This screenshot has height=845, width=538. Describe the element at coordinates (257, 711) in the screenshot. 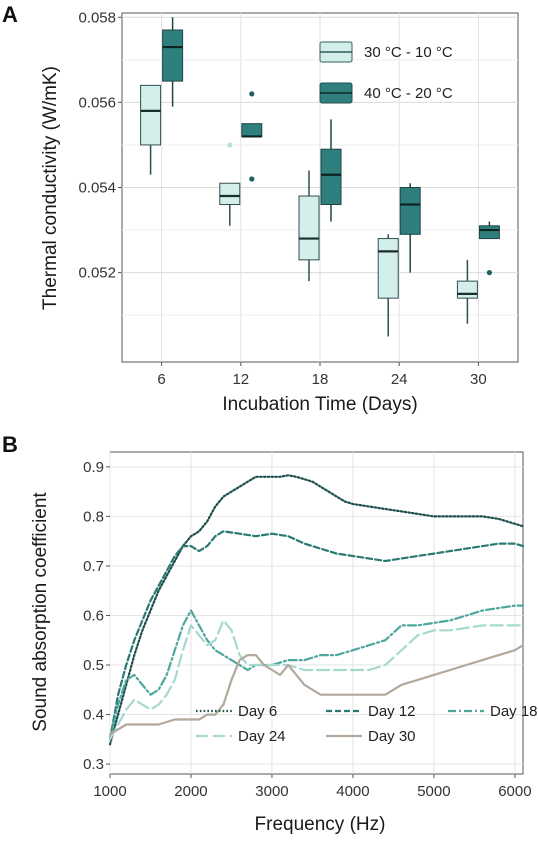

I see `legend-label-day-6: Day 6` at that location.